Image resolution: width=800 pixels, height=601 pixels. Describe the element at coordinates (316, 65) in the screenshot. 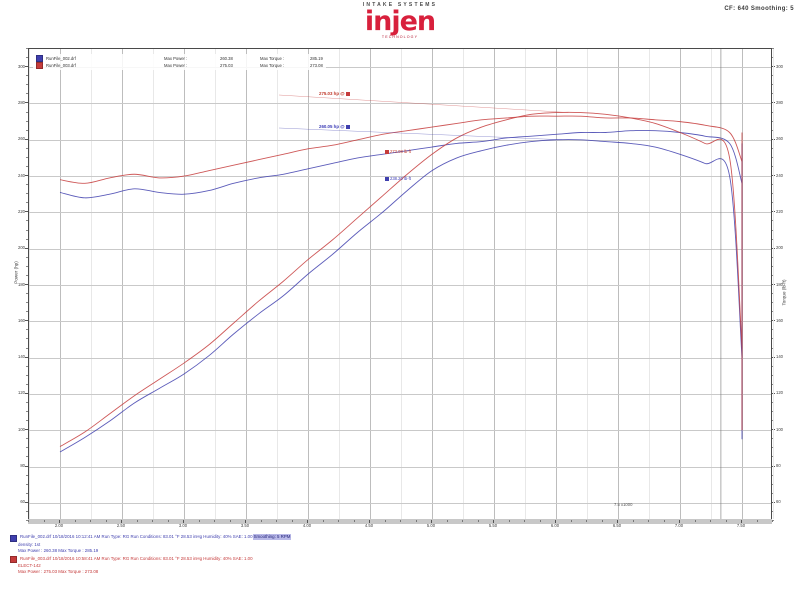

I see `legend-torque-value: 273.08` at that location.